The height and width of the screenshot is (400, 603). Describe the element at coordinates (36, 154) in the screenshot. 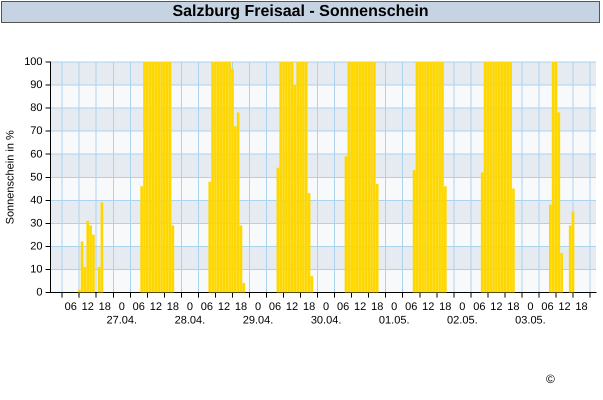

I see `y-tick-label: 60` at that location.